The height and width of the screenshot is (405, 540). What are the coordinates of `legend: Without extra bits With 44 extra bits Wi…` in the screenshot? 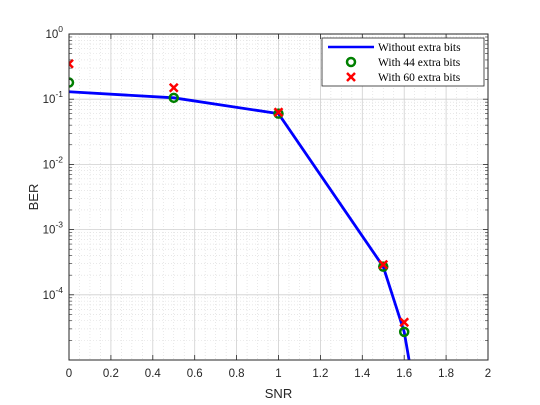 It's located at (403, 62).